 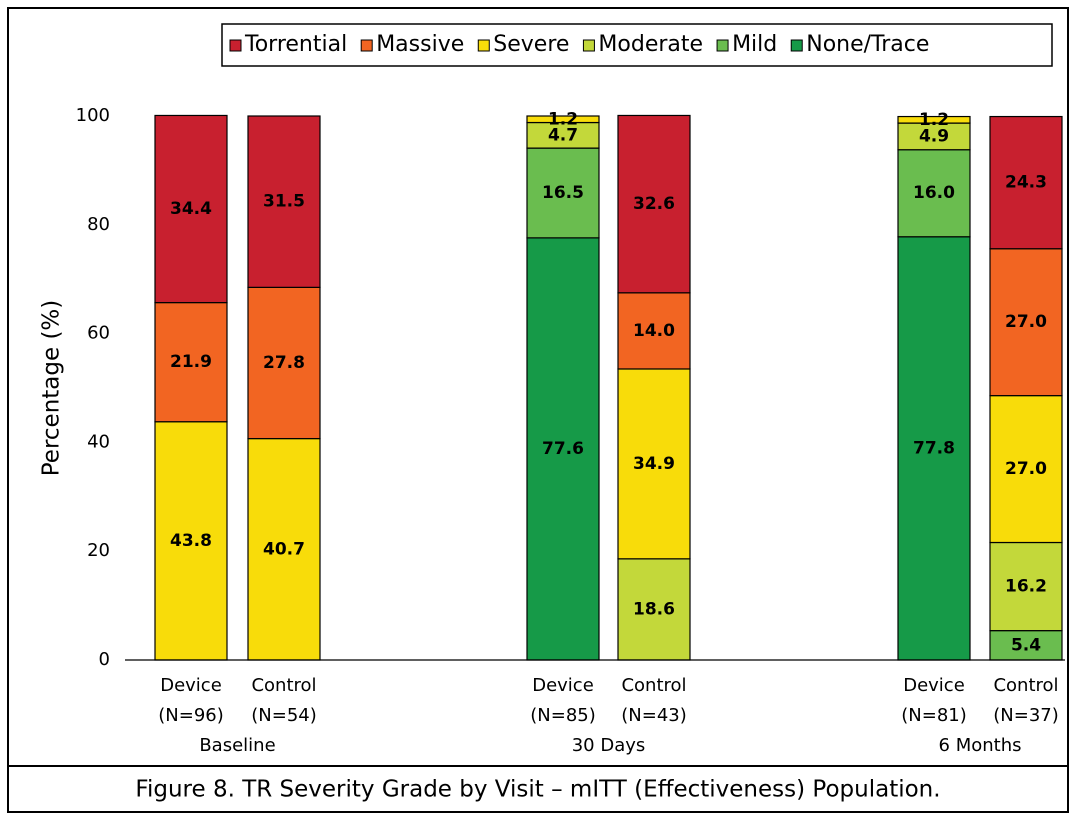 What do you see at coordinates (98, 441) in the screenshot?
I see `y-tick-label: 40` at bounding box center [98, 441].